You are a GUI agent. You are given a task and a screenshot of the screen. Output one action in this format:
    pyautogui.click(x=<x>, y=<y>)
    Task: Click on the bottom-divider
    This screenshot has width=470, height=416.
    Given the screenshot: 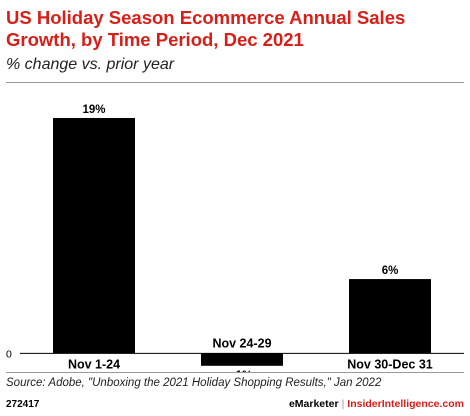 What is the action you would take?
    pyautogui.click(x=235, y=372)
    